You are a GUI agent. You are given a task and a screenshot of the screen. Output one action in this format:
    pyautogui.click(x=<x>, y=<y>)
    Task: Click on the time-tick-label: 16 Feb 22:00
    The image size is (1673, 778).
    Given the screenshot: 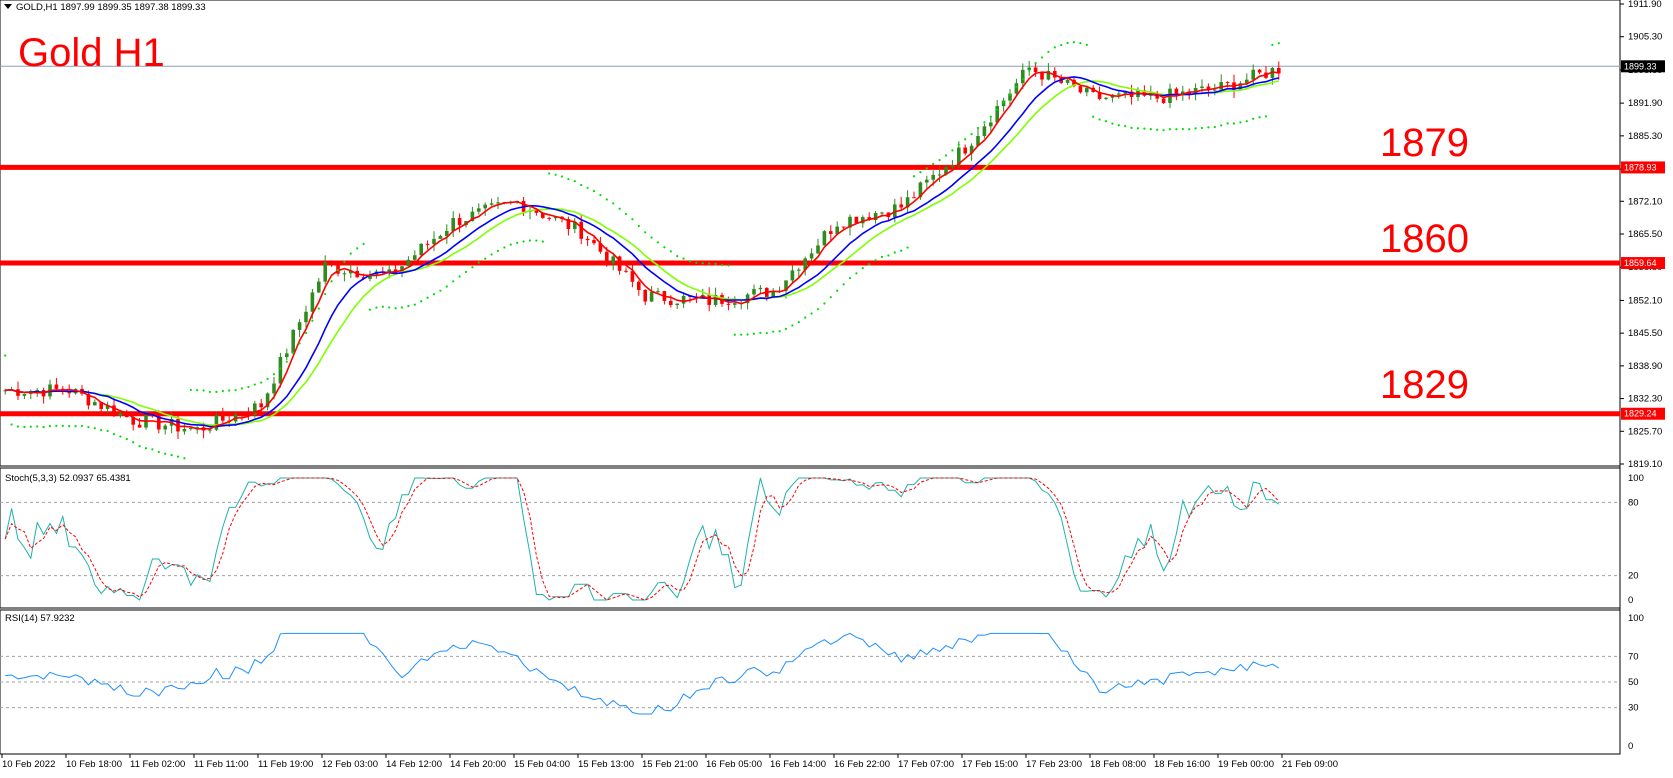 What is the action you would take?
    pyautogui.click(x=862, y=764)
    